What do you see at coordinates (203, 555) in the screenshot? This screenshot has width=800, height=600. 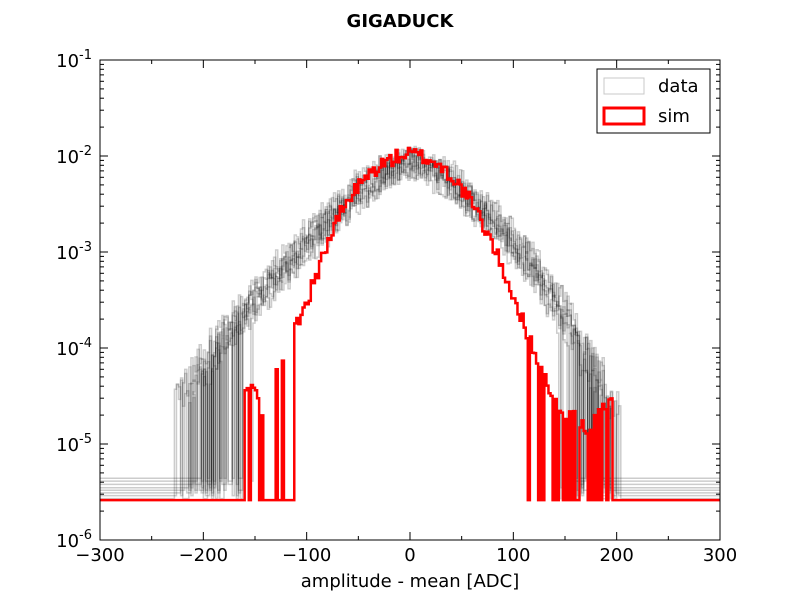 I see `x-tick-label: −200` at bounding box center [203, 555].